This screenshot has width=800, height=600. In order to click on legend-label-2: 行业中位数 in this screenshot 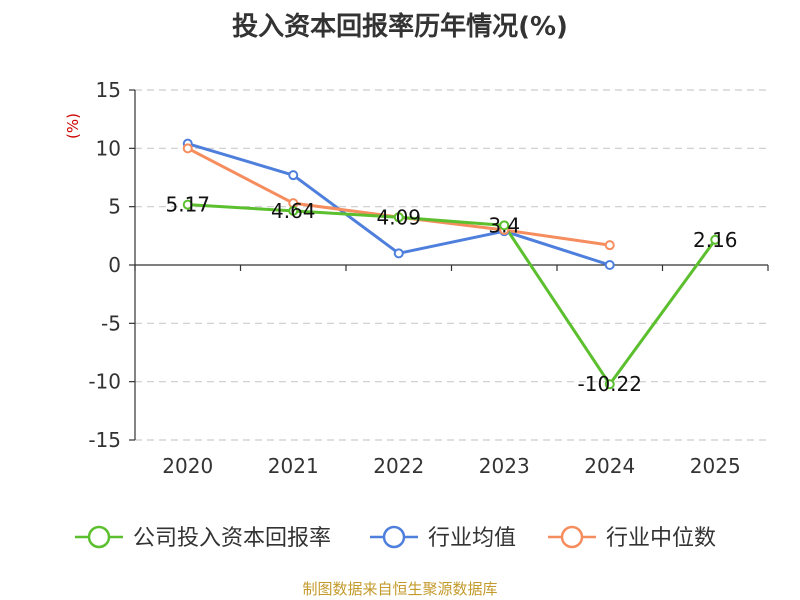, I will do `click(661, 538)`.